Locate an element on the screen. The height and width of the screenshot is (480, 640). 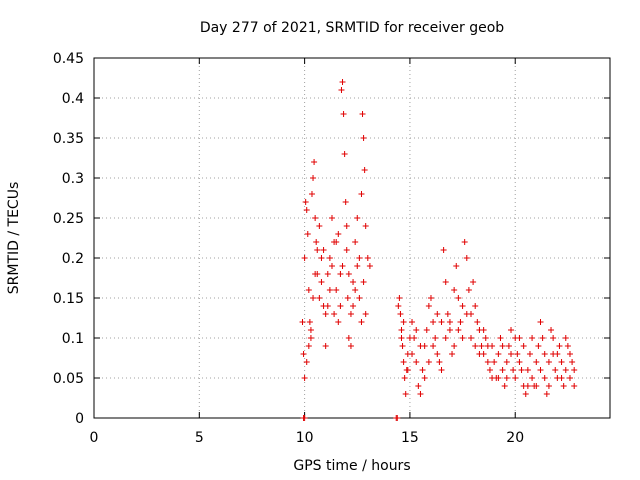
y-tick-label: 0.35 is located at coordinates (68, 139).